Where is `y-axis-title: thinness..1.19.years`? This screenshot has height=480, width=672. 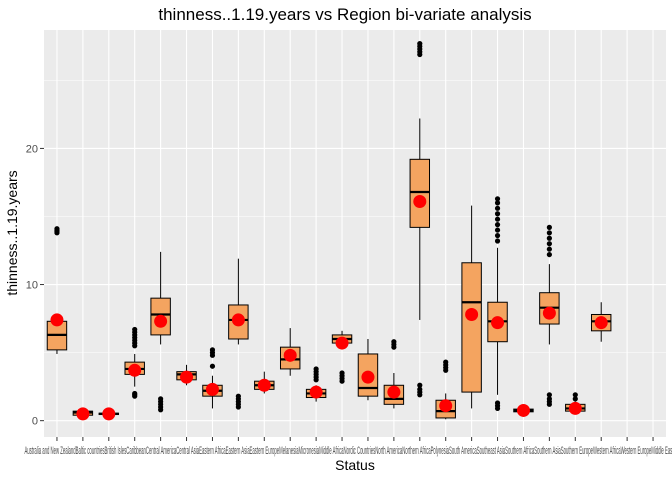
y-axis-title: thinness..1.19.years is located at coordinates (12, 232).